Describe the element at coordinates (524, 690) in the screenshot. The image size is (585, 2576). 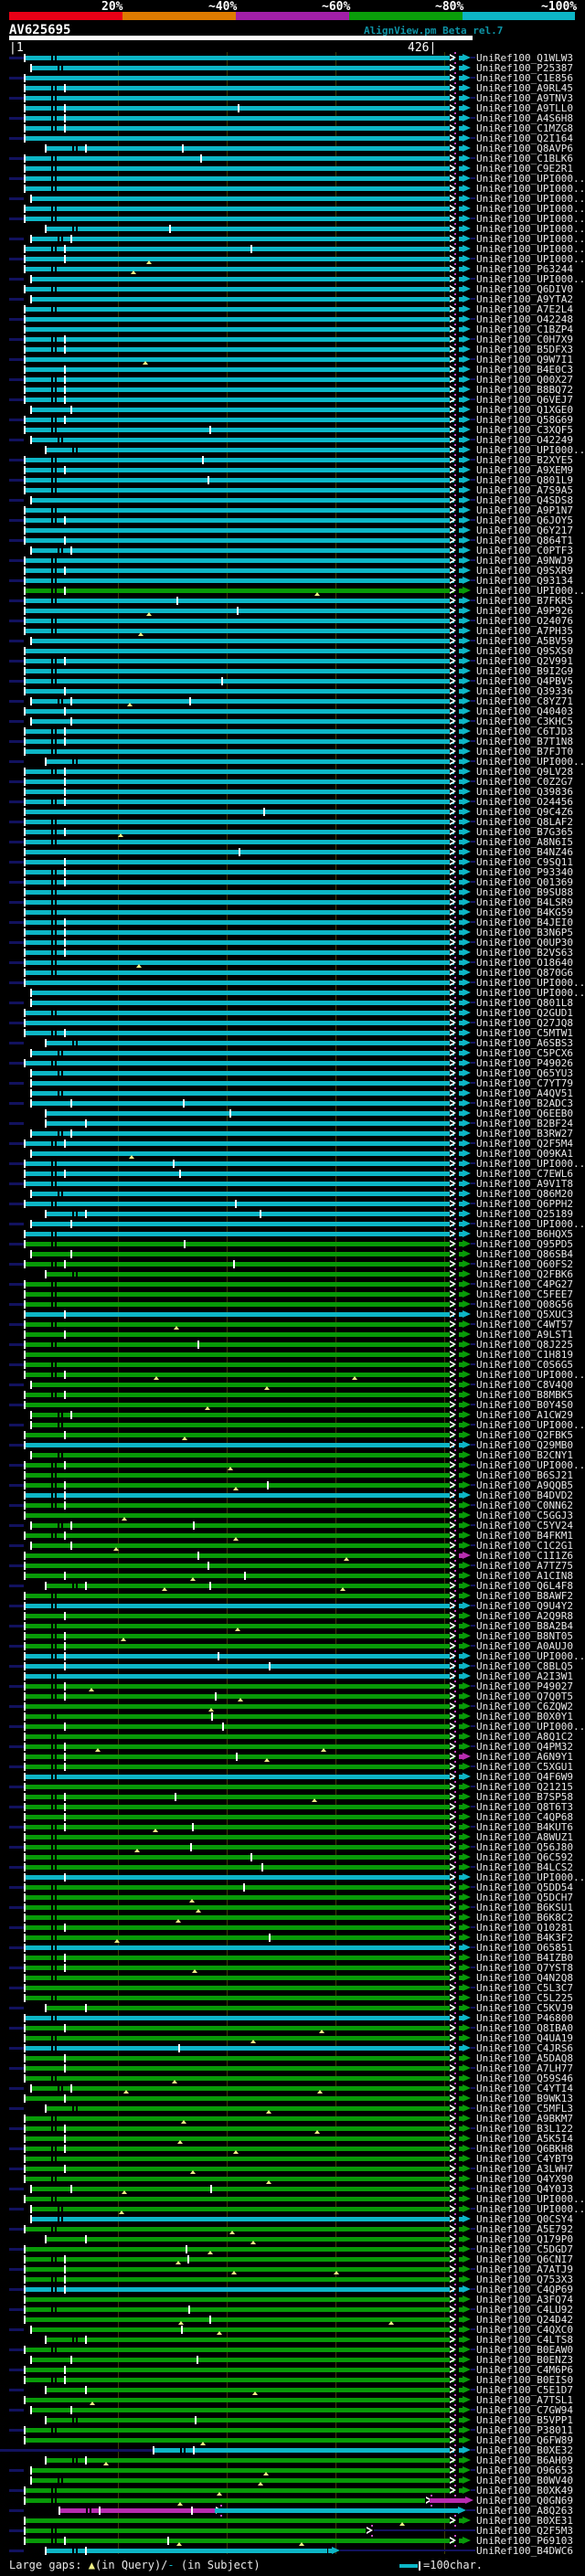
I see `hit-label: UniRef100_Q39336` at that location.